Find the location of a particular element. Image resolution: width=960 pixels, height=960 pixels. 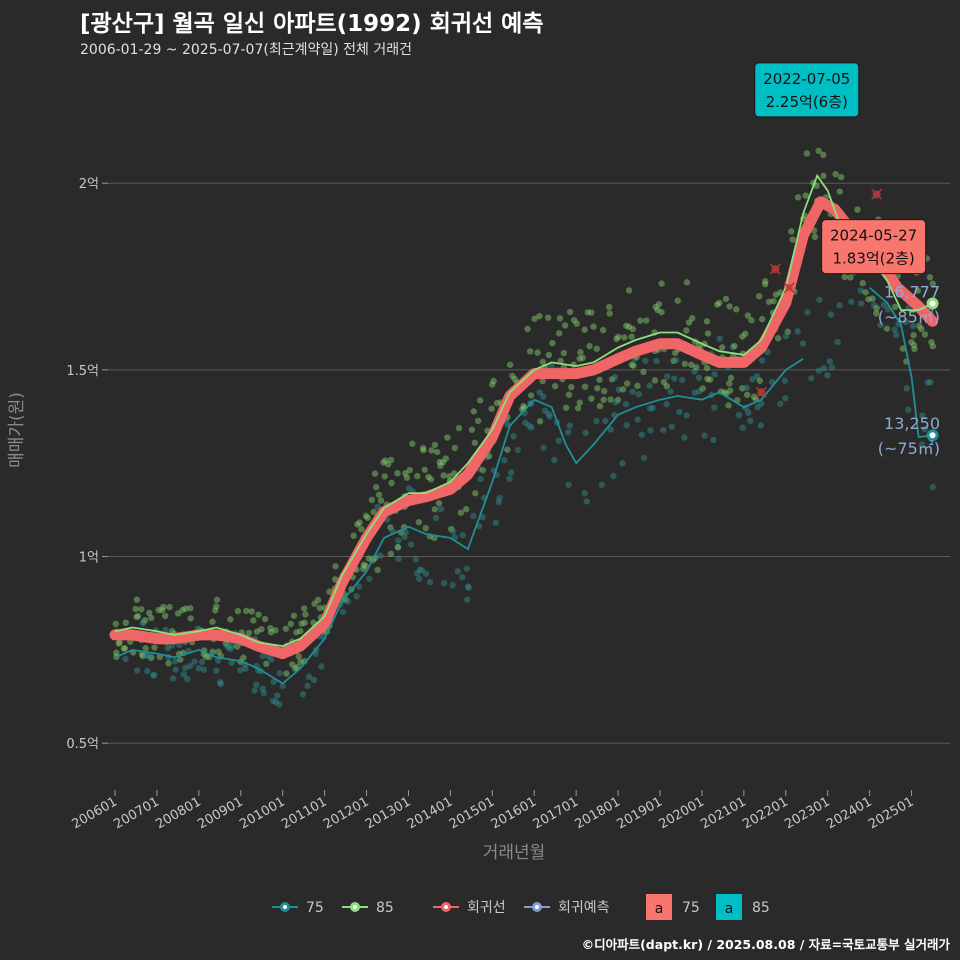

x-tick-label: 201201 is located at coordinates (346, 813).